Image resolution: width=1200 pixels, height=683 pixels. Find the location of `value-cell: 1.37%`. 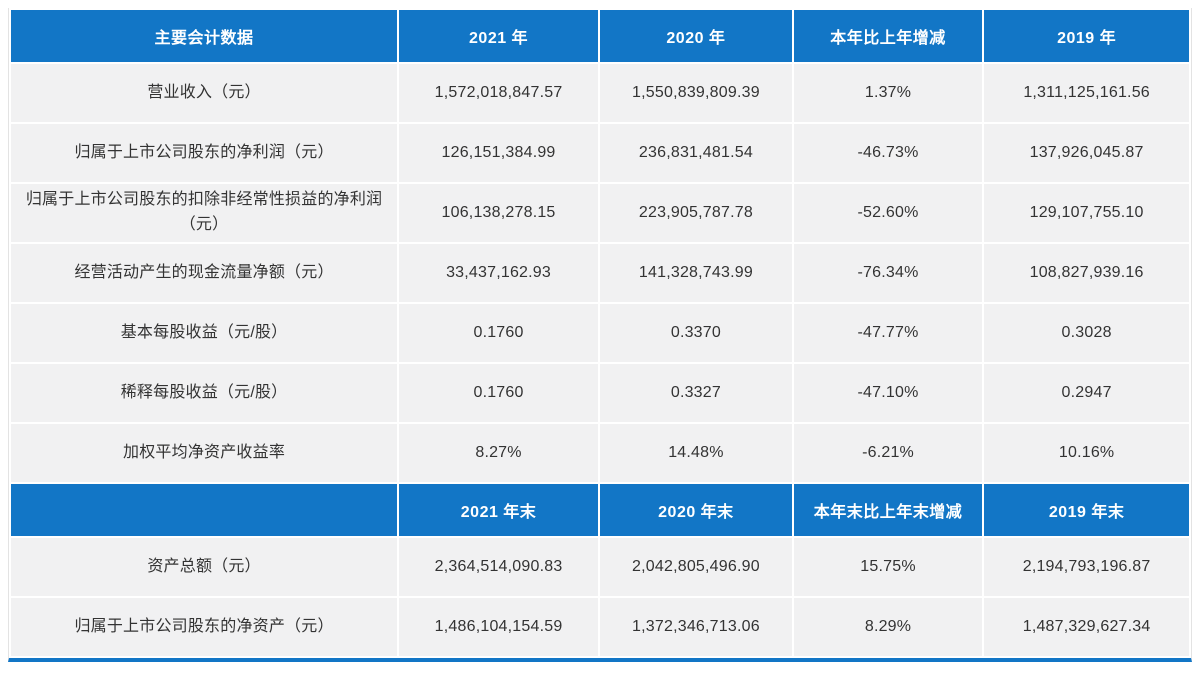

value-cell: 1.37% is located at coordinates (888, 93).